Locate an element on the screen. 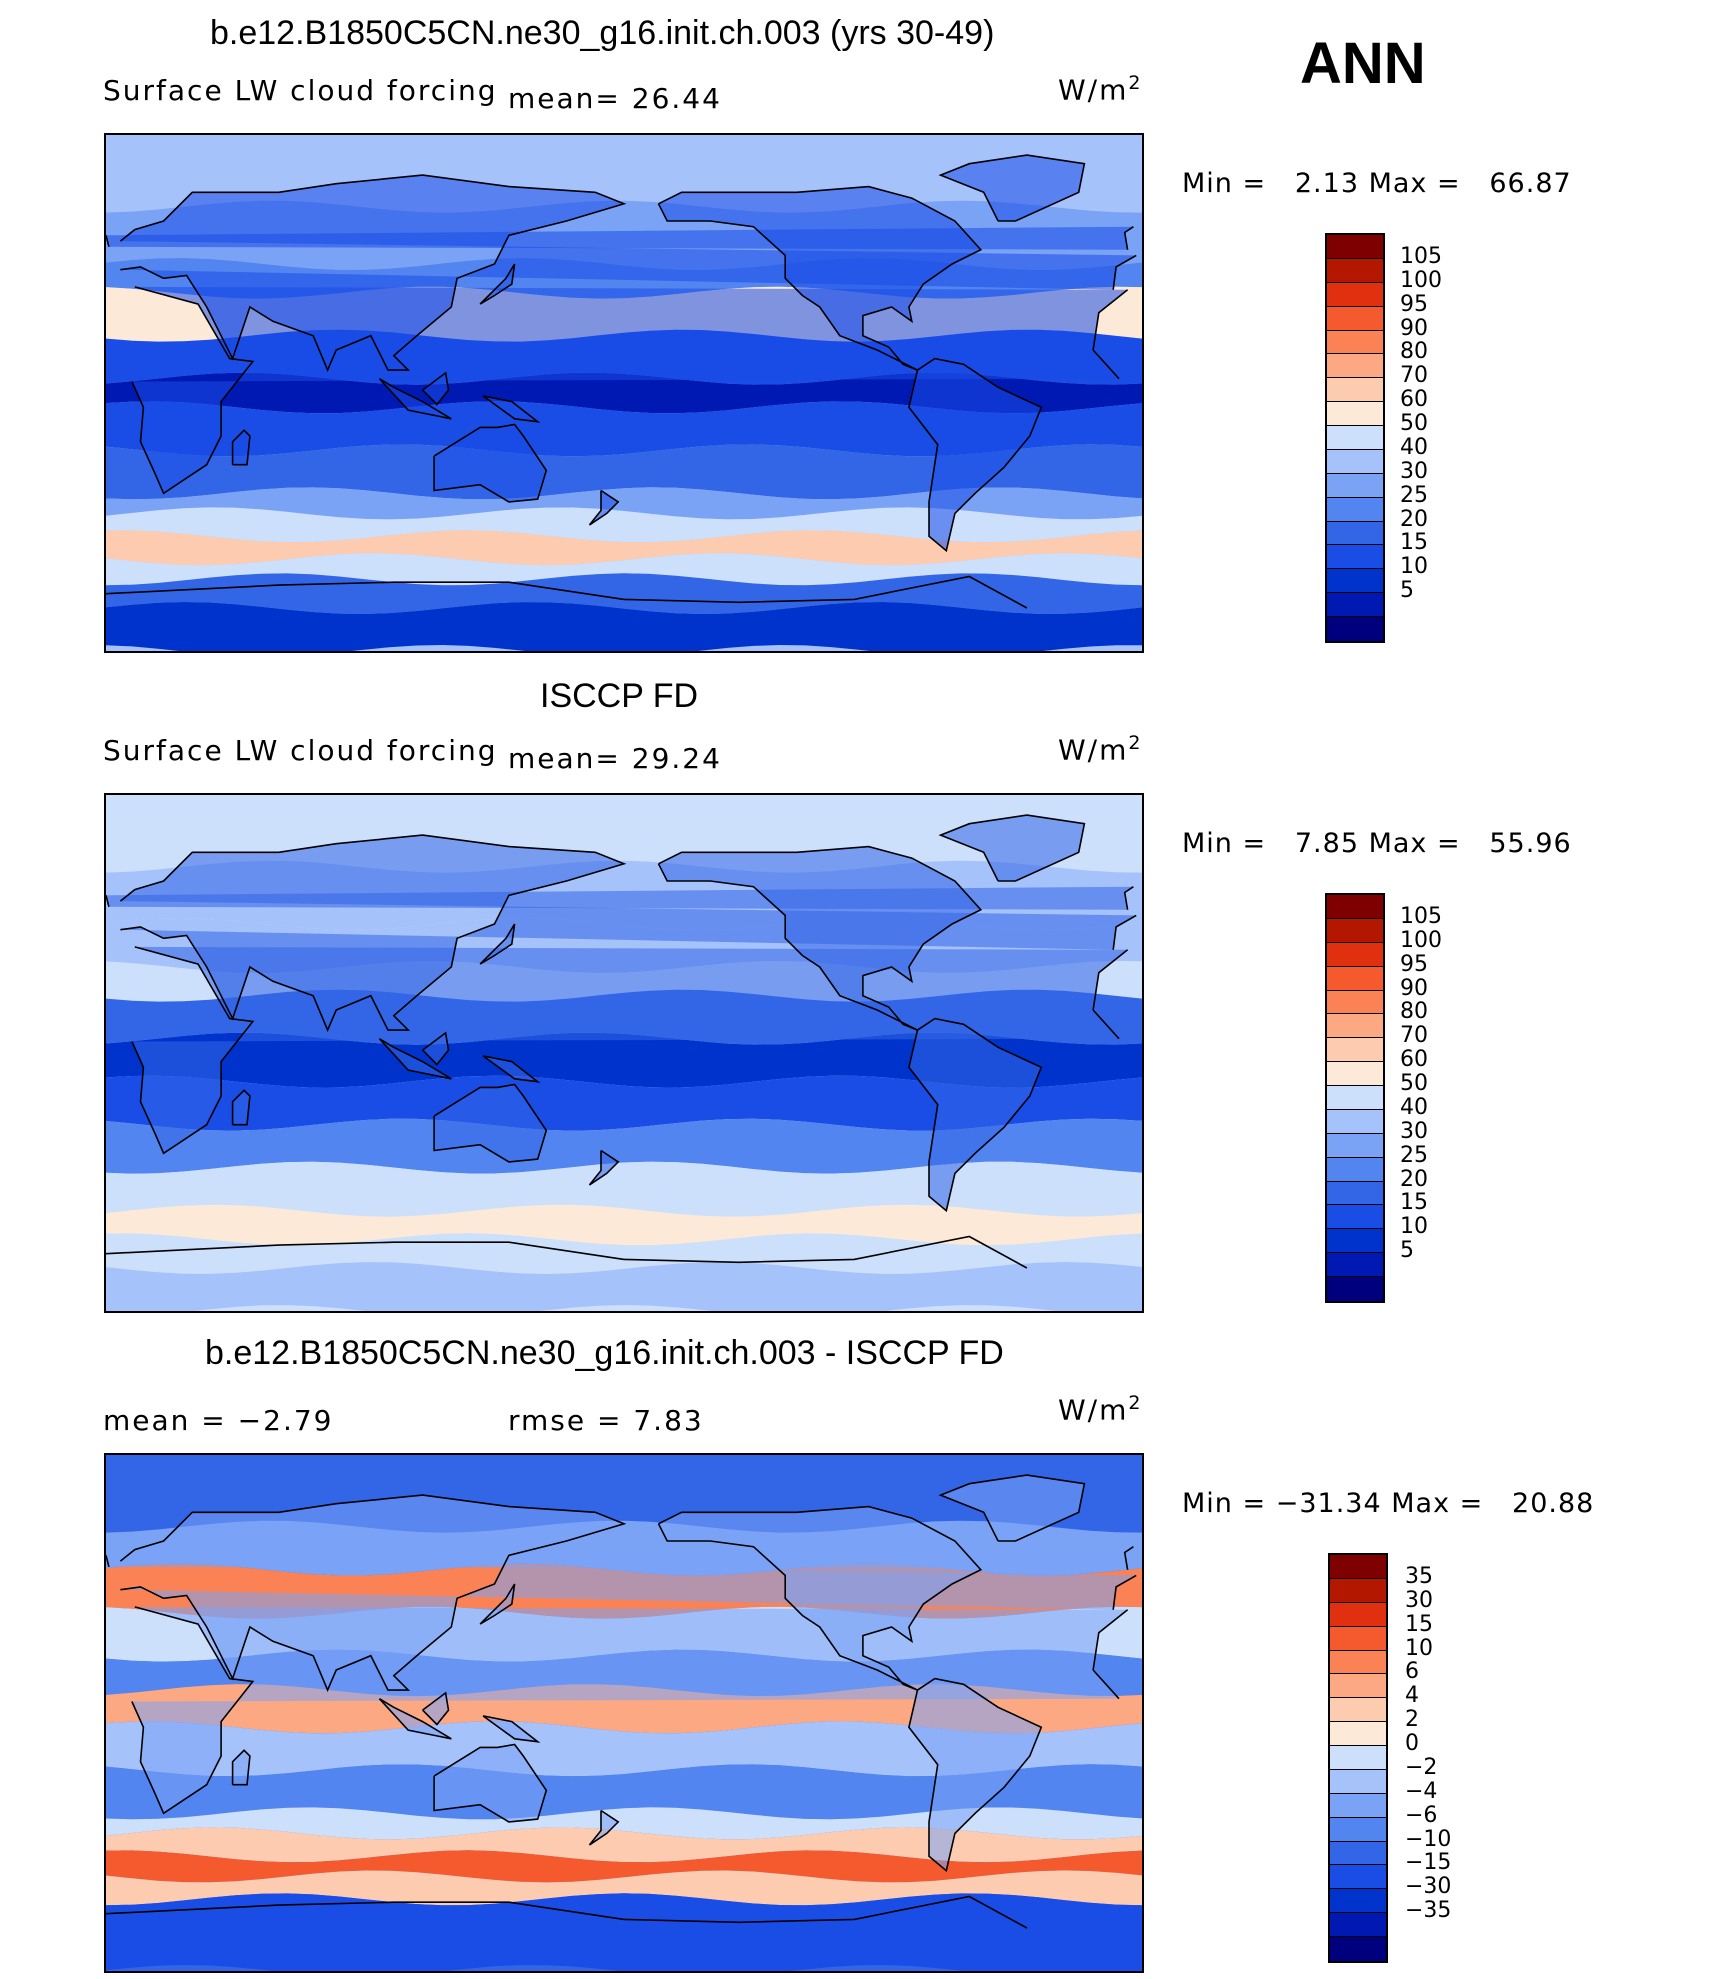  colorbar-tick-label: 2 is located at coordinates (1412, 1720).